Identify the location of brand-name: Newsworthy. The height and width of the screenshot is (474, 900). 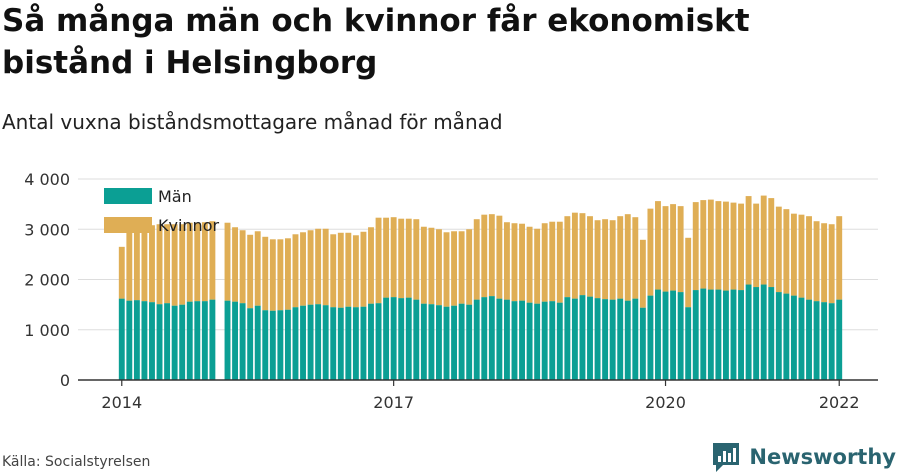
(822, 457).